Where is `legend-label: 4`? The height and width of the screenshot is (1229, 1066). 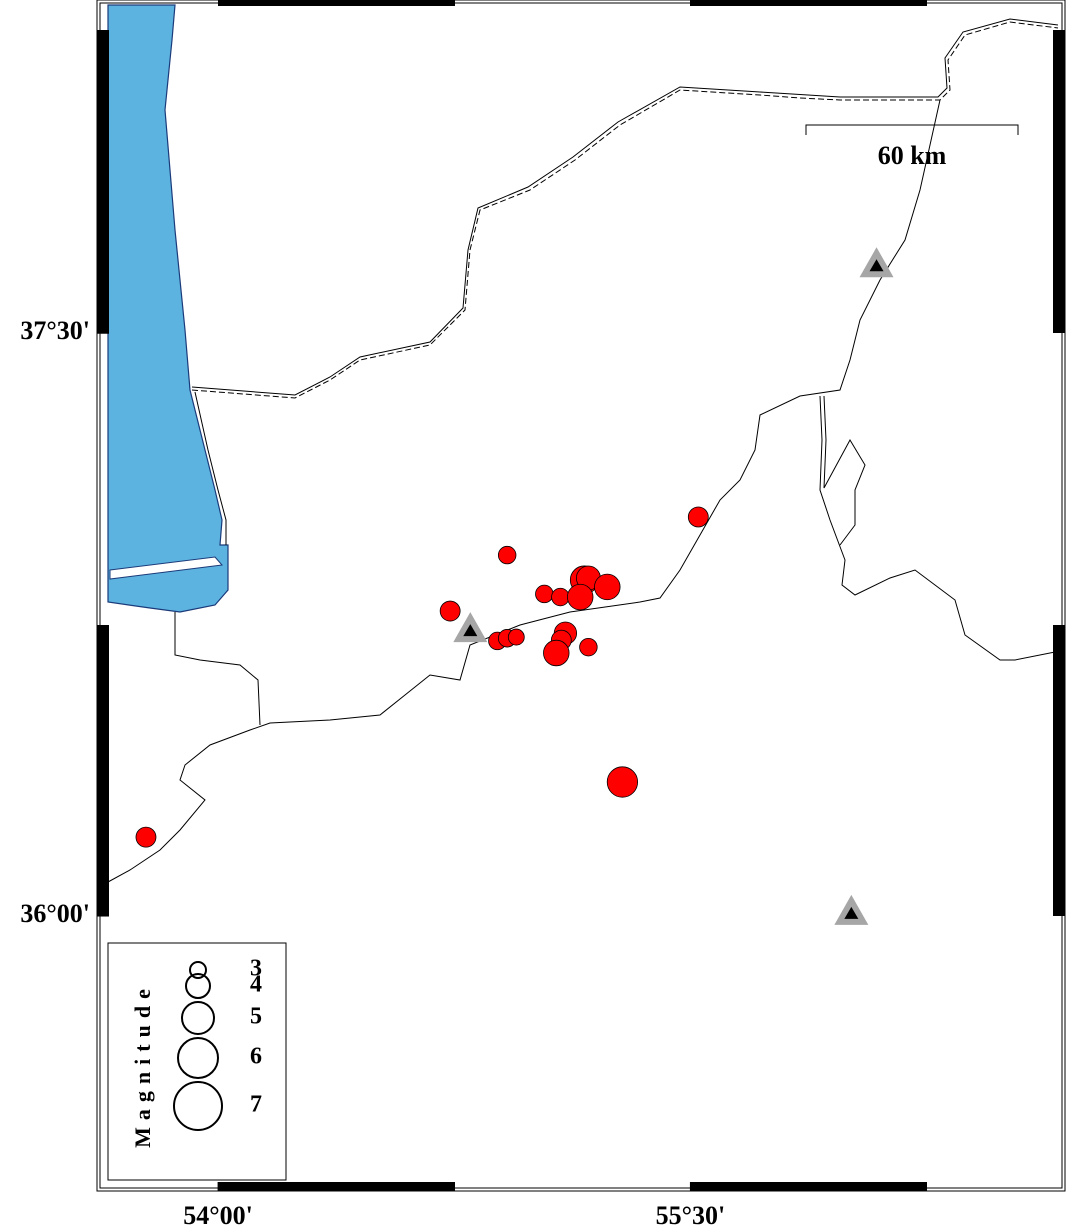 legend-label: 4 is located at coordinates (256, 985).